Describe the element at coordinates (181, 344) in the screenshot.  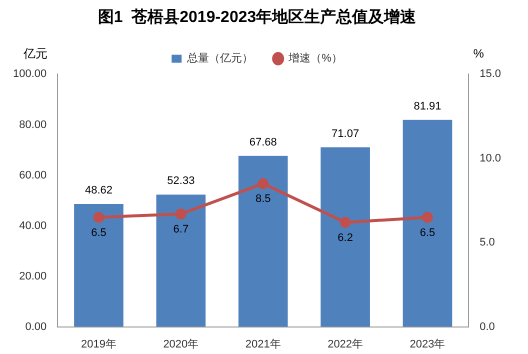
I see `x-tick-label: 2020年` at that location.